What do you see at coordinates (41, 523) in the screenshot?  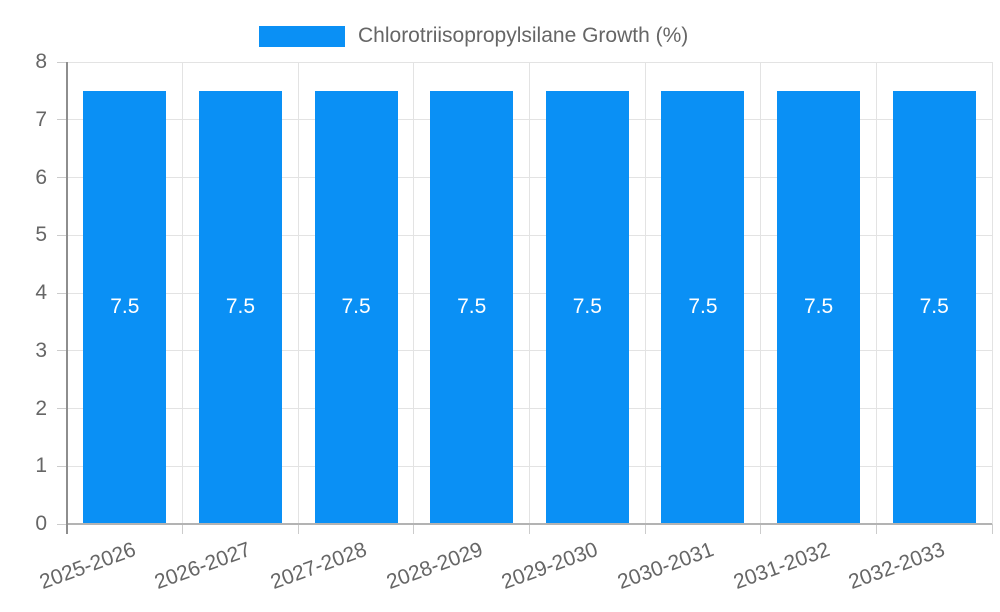 I see `y-tick-label: 0` at bounding box center [41, 523].